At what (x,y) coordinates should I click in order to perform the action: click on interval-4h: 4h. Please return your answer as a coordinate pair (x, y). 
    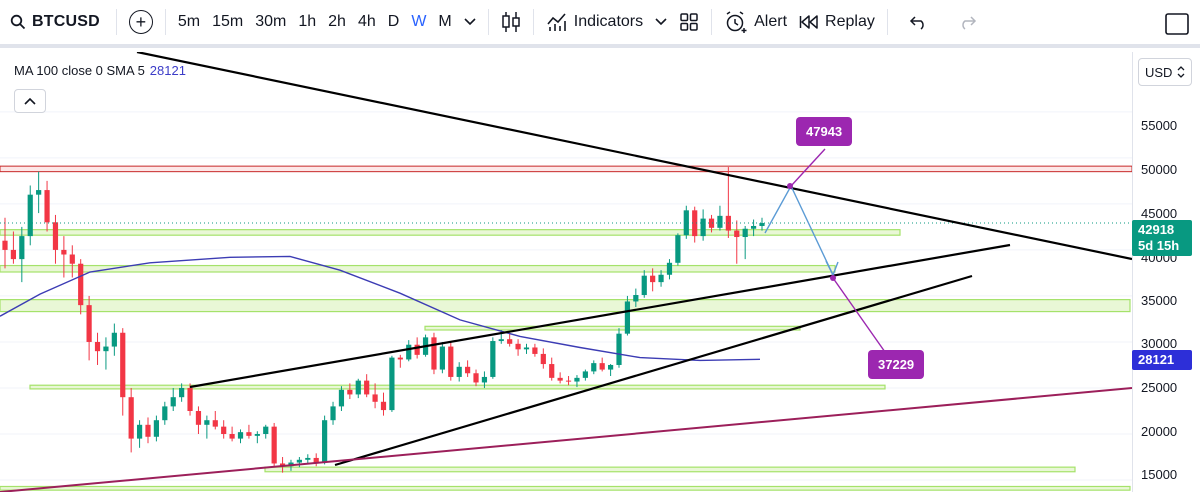
    Looking at the image, I should click on (366, 21).